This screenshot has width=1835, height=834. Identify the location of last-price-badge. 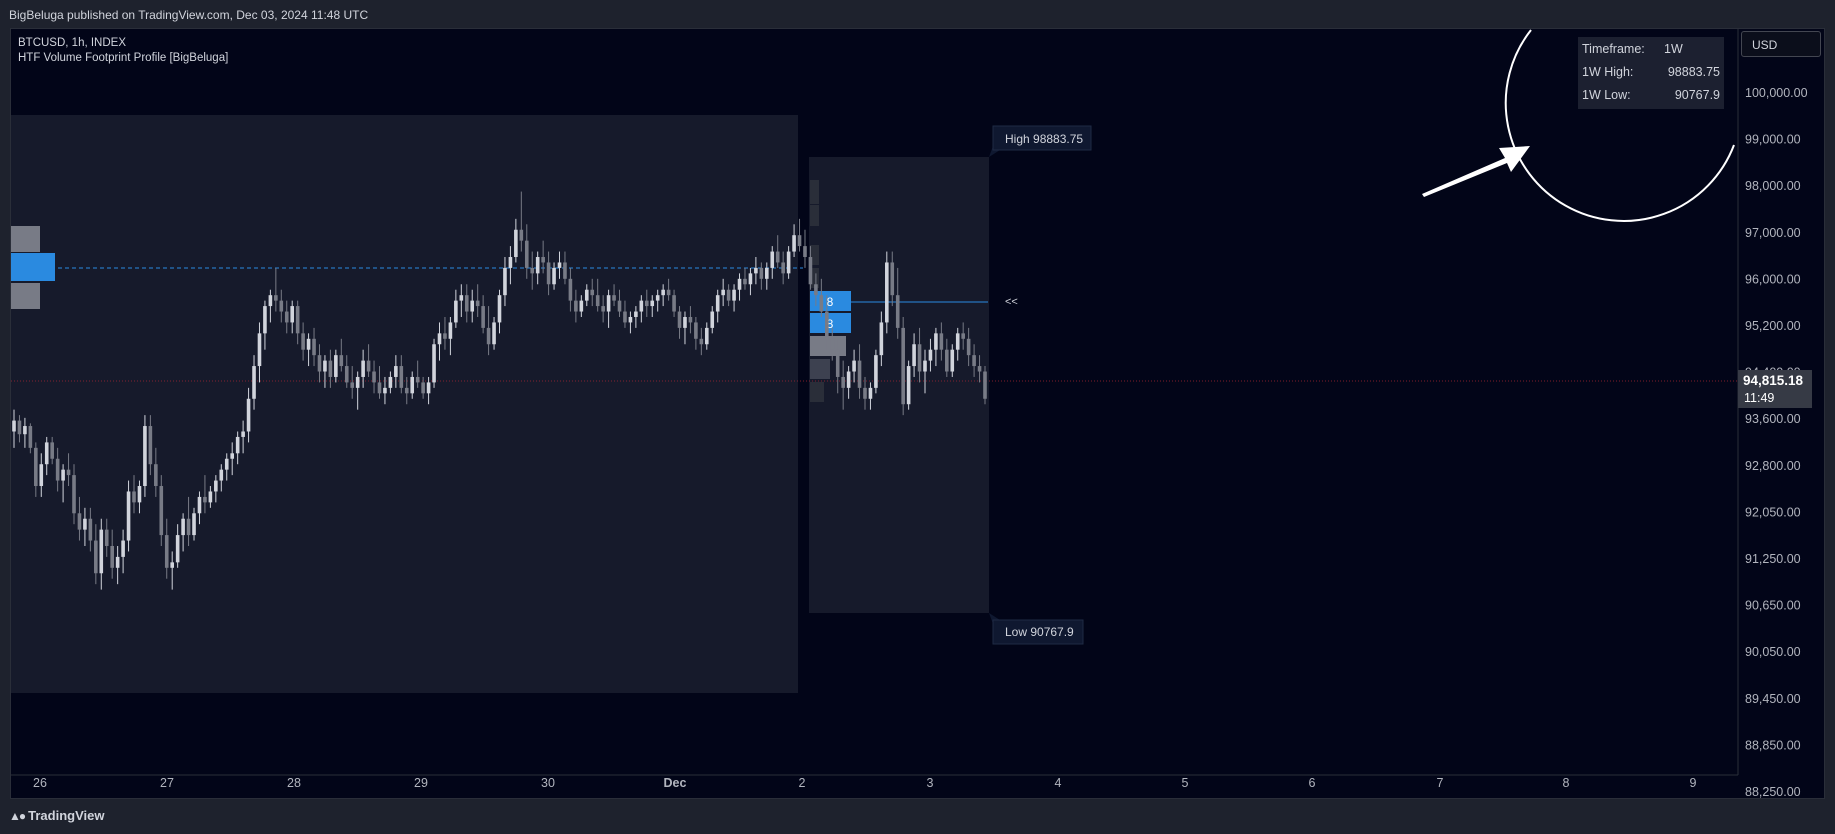
(1775, 389).